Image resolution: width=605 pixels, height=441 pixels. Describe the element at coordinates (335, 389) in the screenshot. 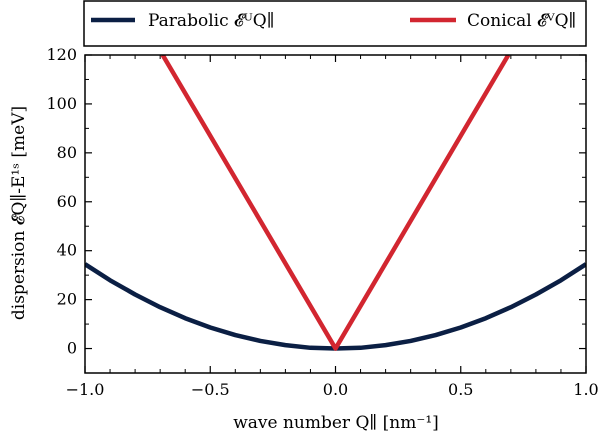

I see `x-tick-label: 0.0` at that location.